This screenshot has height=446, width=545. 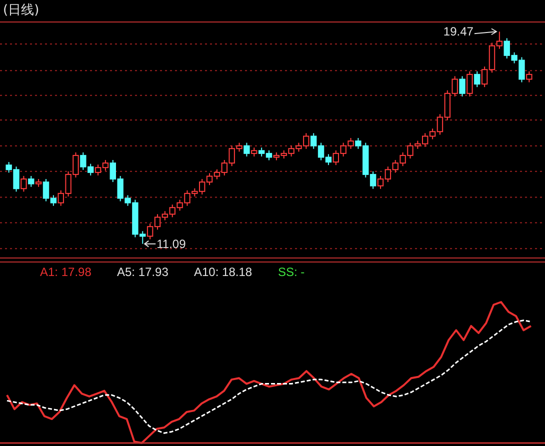 I want to click on text: A5: 17.93, so click(x=143, y=272).